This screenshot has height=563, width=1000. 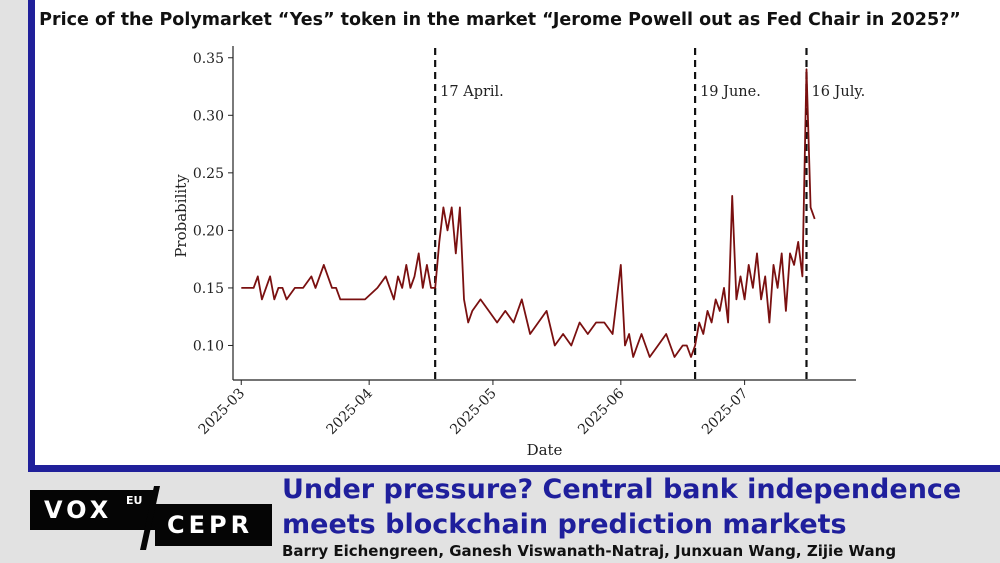 I want to click on event-marker-label: 16 July., so click(x=838, y=92).